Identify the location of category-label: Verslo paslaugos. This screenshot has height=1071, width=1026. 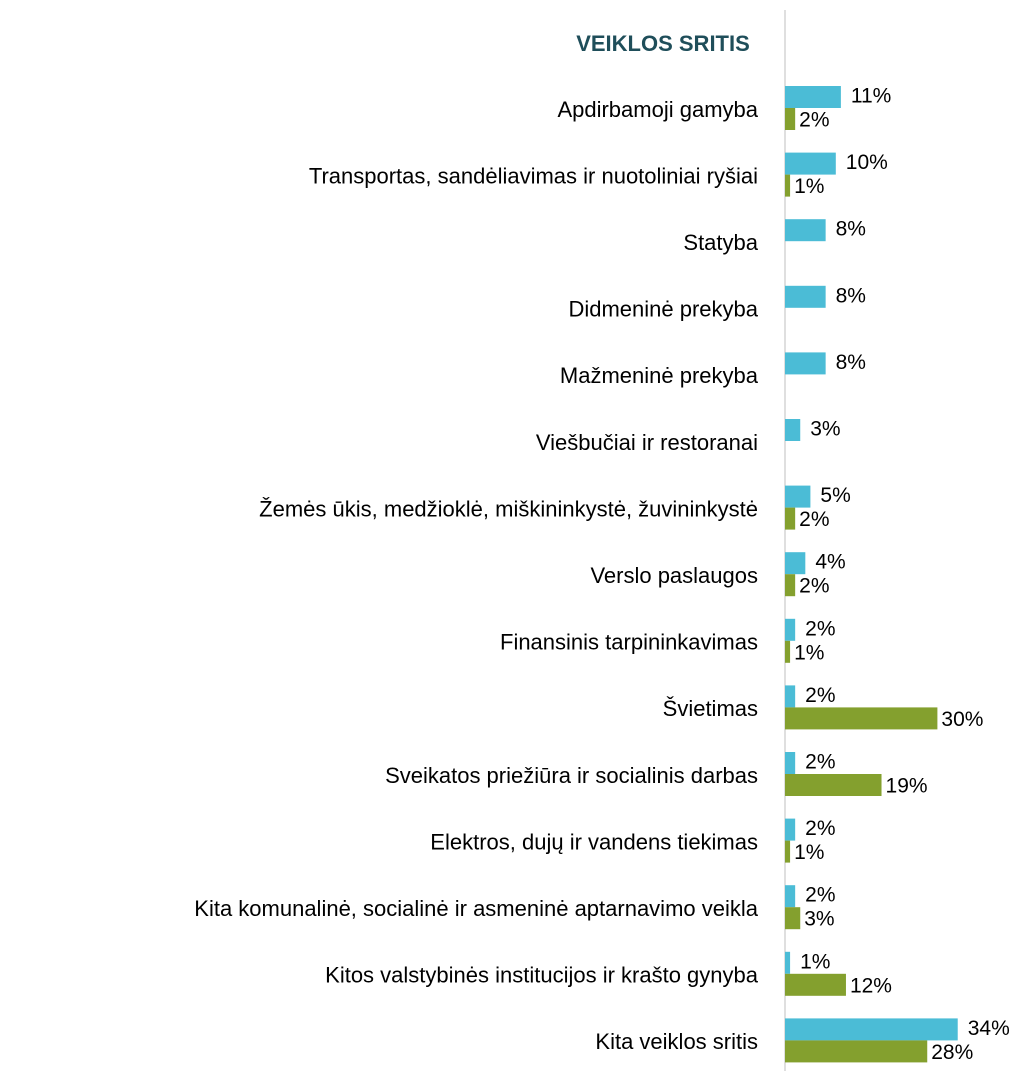
(674, 575).